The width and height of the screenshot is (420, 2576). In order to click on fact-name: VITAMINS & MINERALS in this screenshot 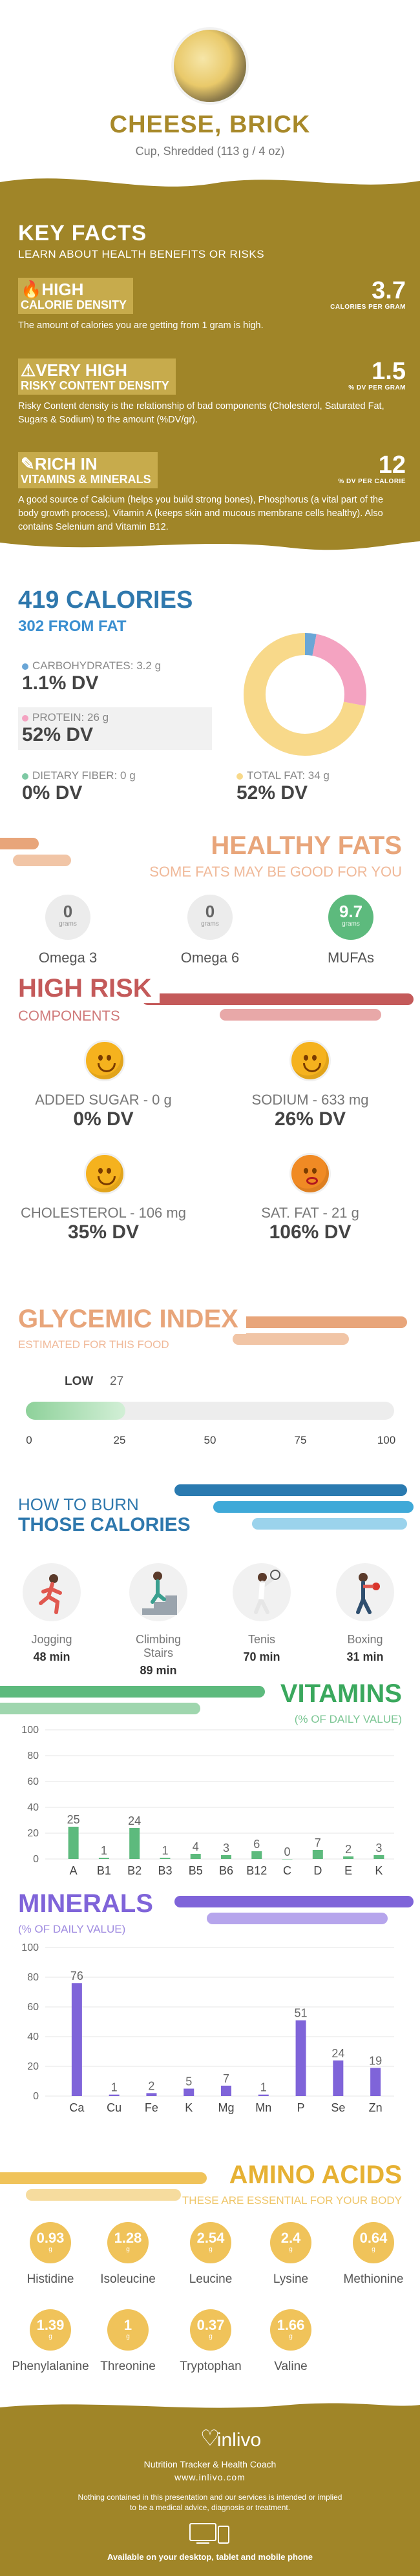, I will do `click(86, 479)`.